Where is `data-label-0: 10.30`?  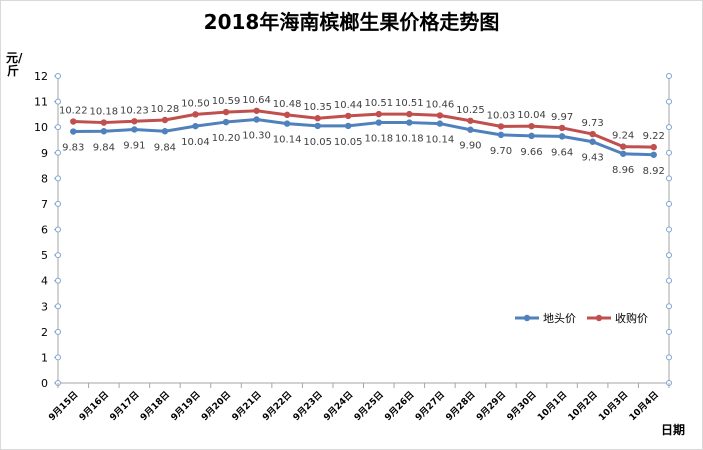
data-label-0: 10.30 is located at coordinates (256, 135).